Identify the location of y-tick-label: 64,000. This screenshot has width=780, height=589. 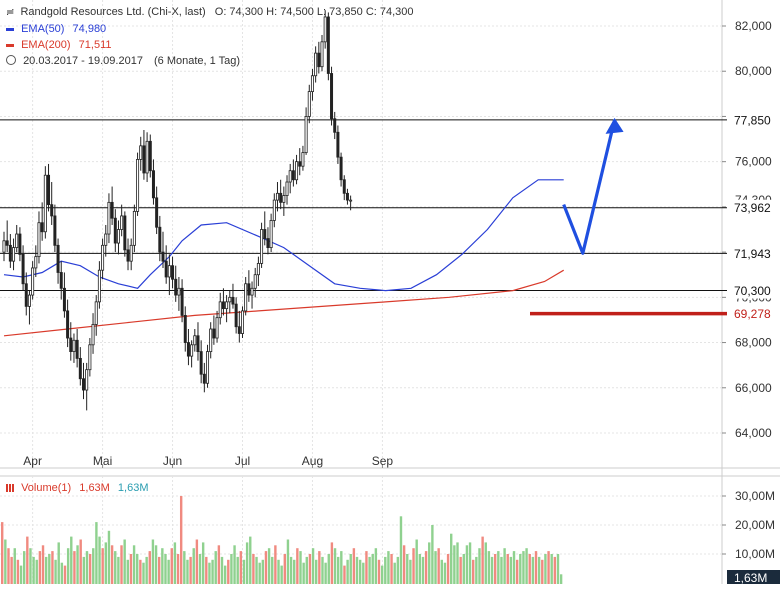
(753, 433).